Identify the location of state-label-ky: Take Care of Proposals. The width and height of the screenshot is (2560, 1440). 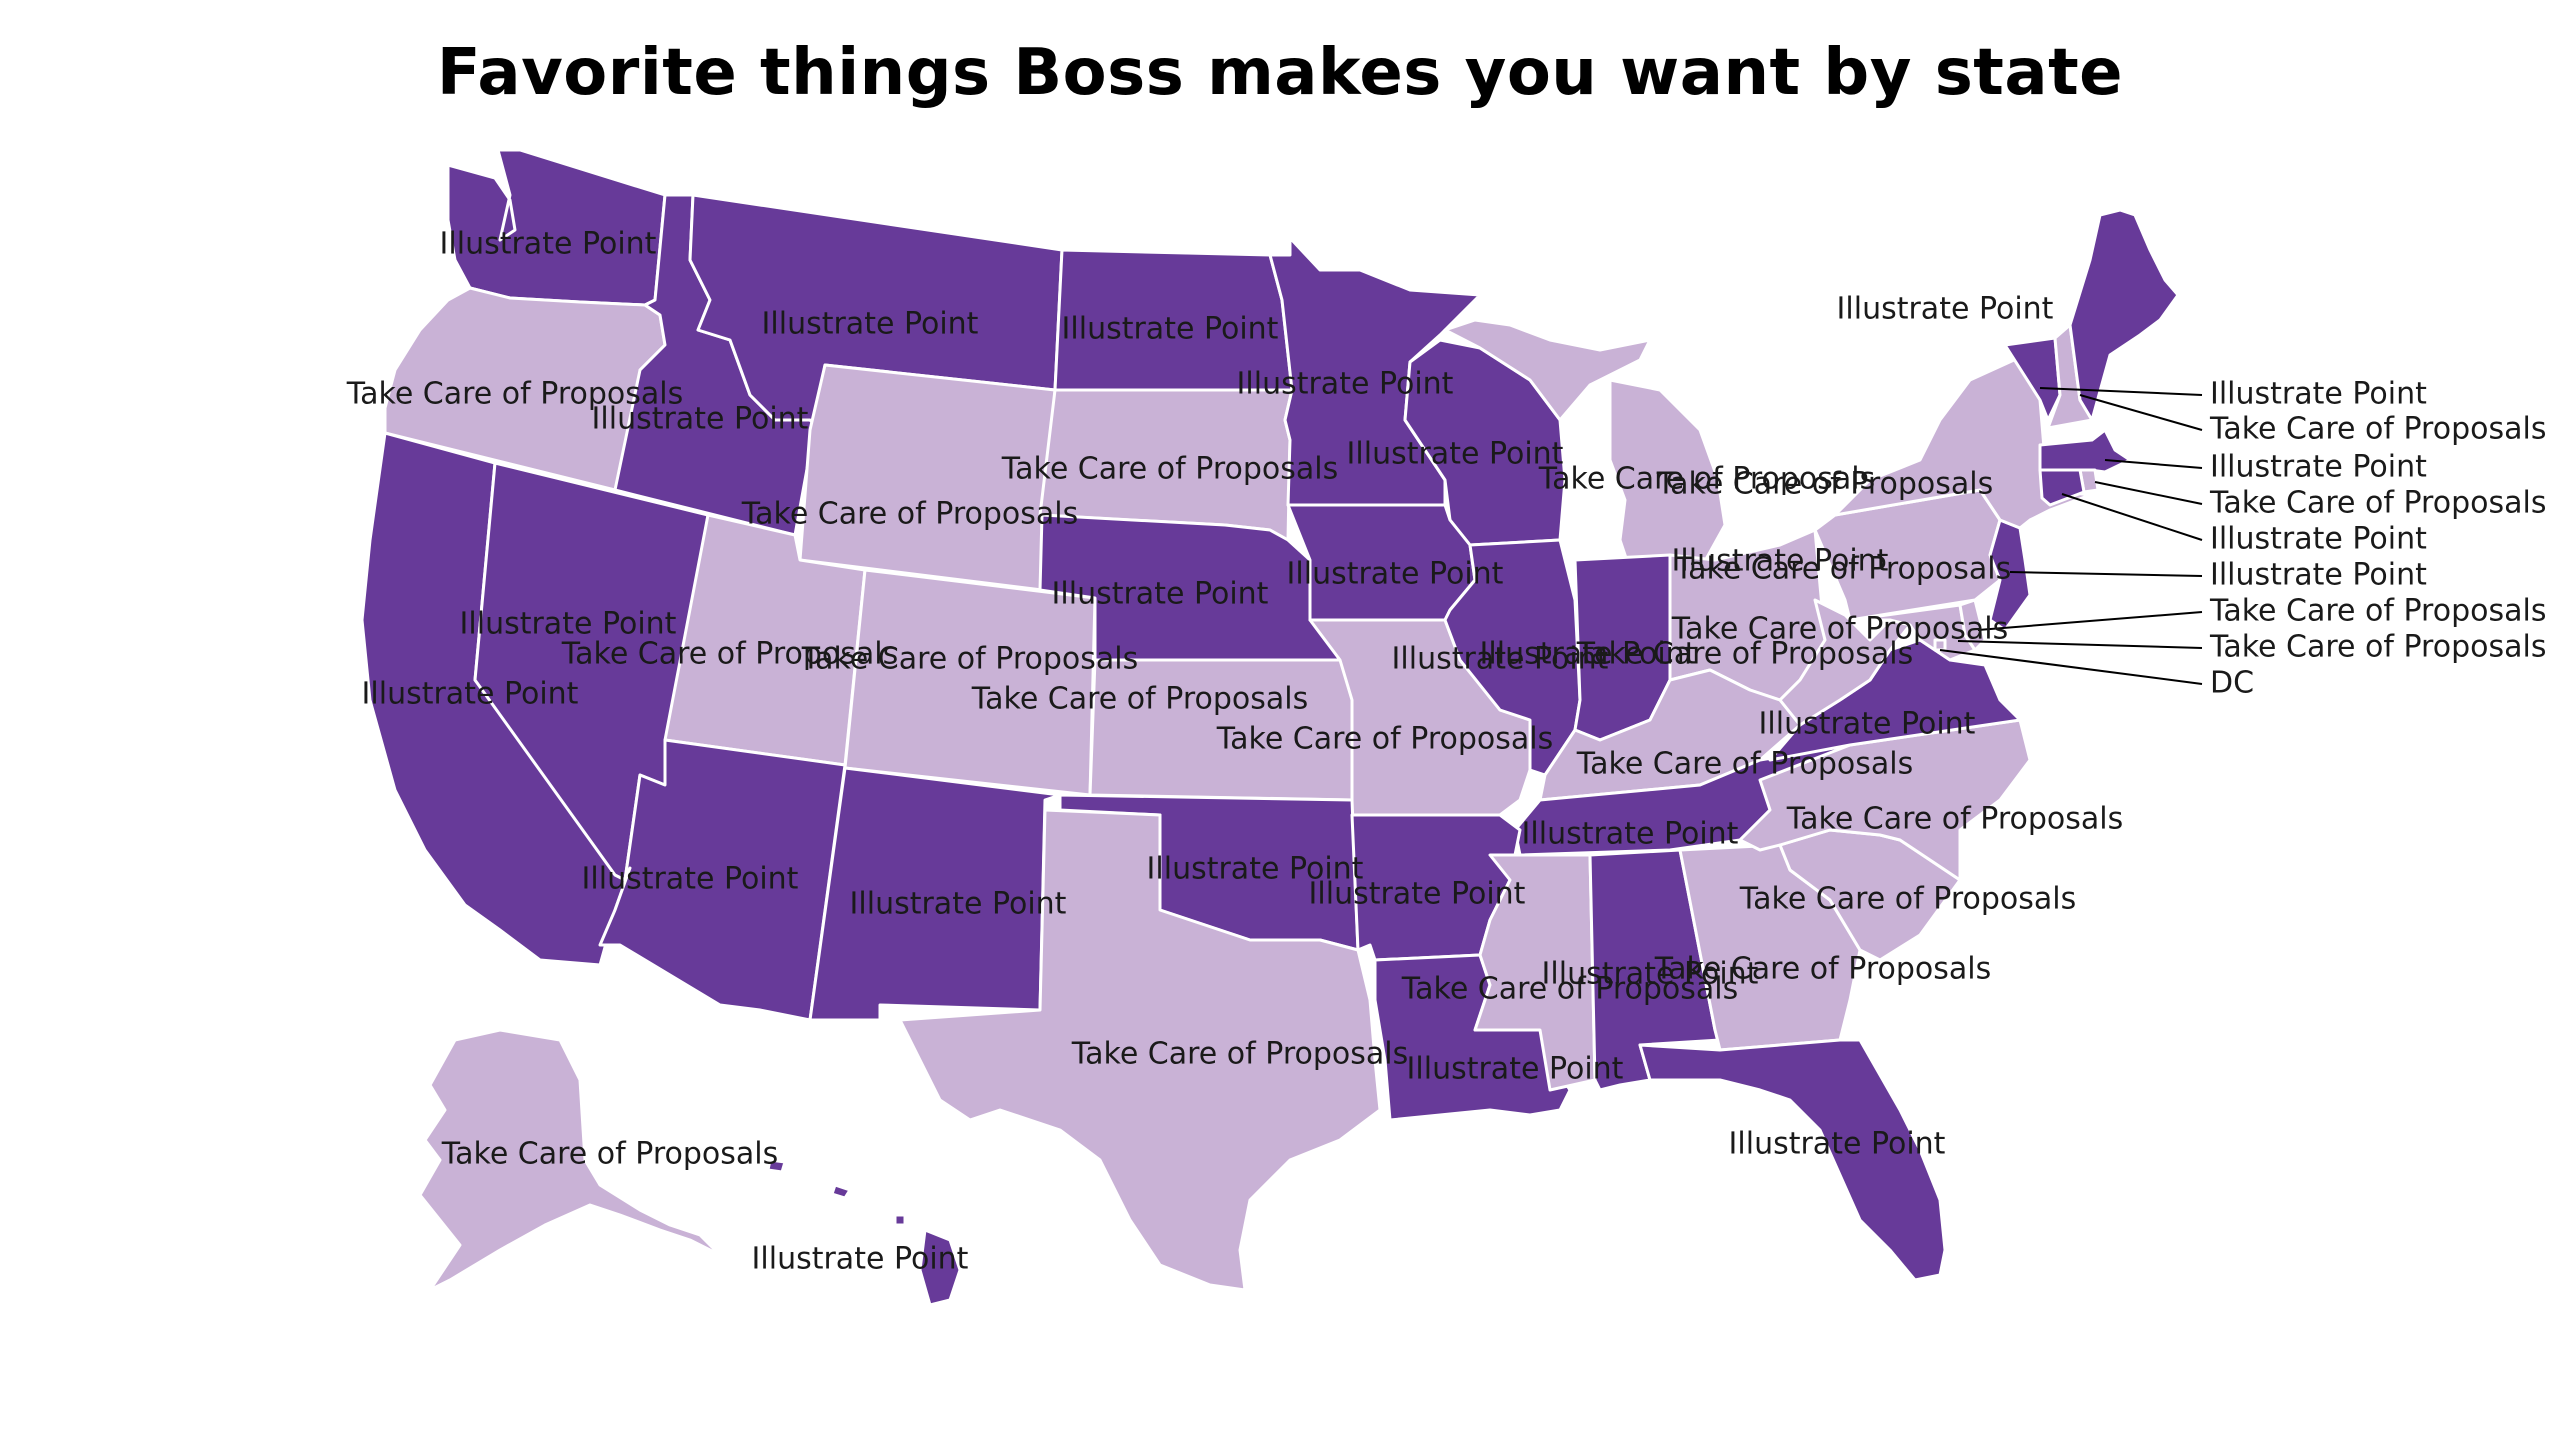
(1744, 764).